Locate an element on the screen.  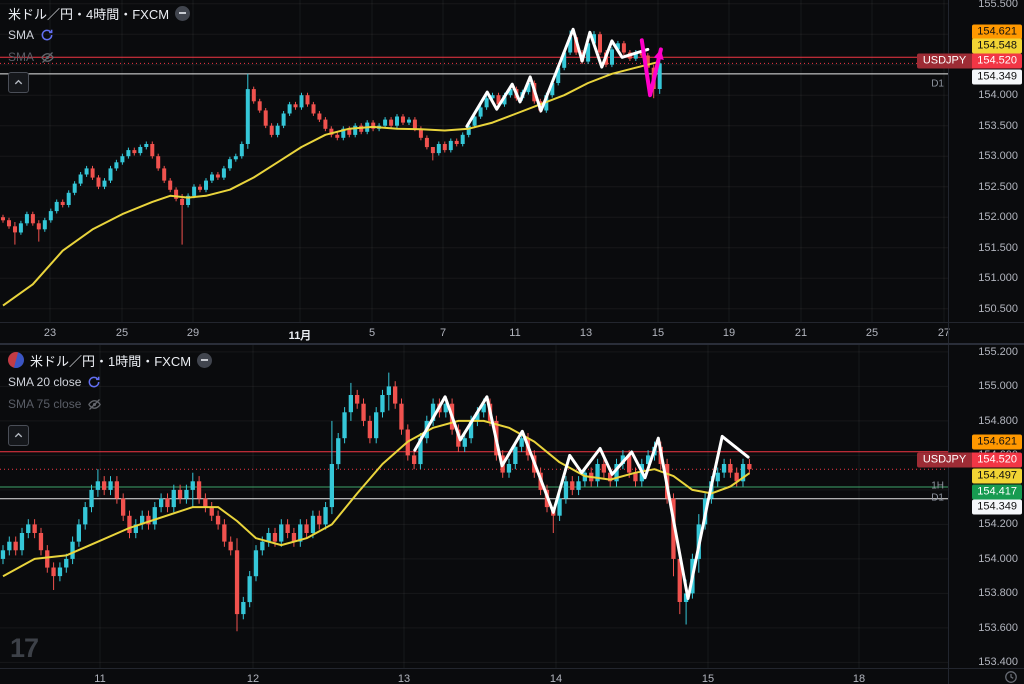
badge-price-value: 154.417 is located at coordinates (997, 492).